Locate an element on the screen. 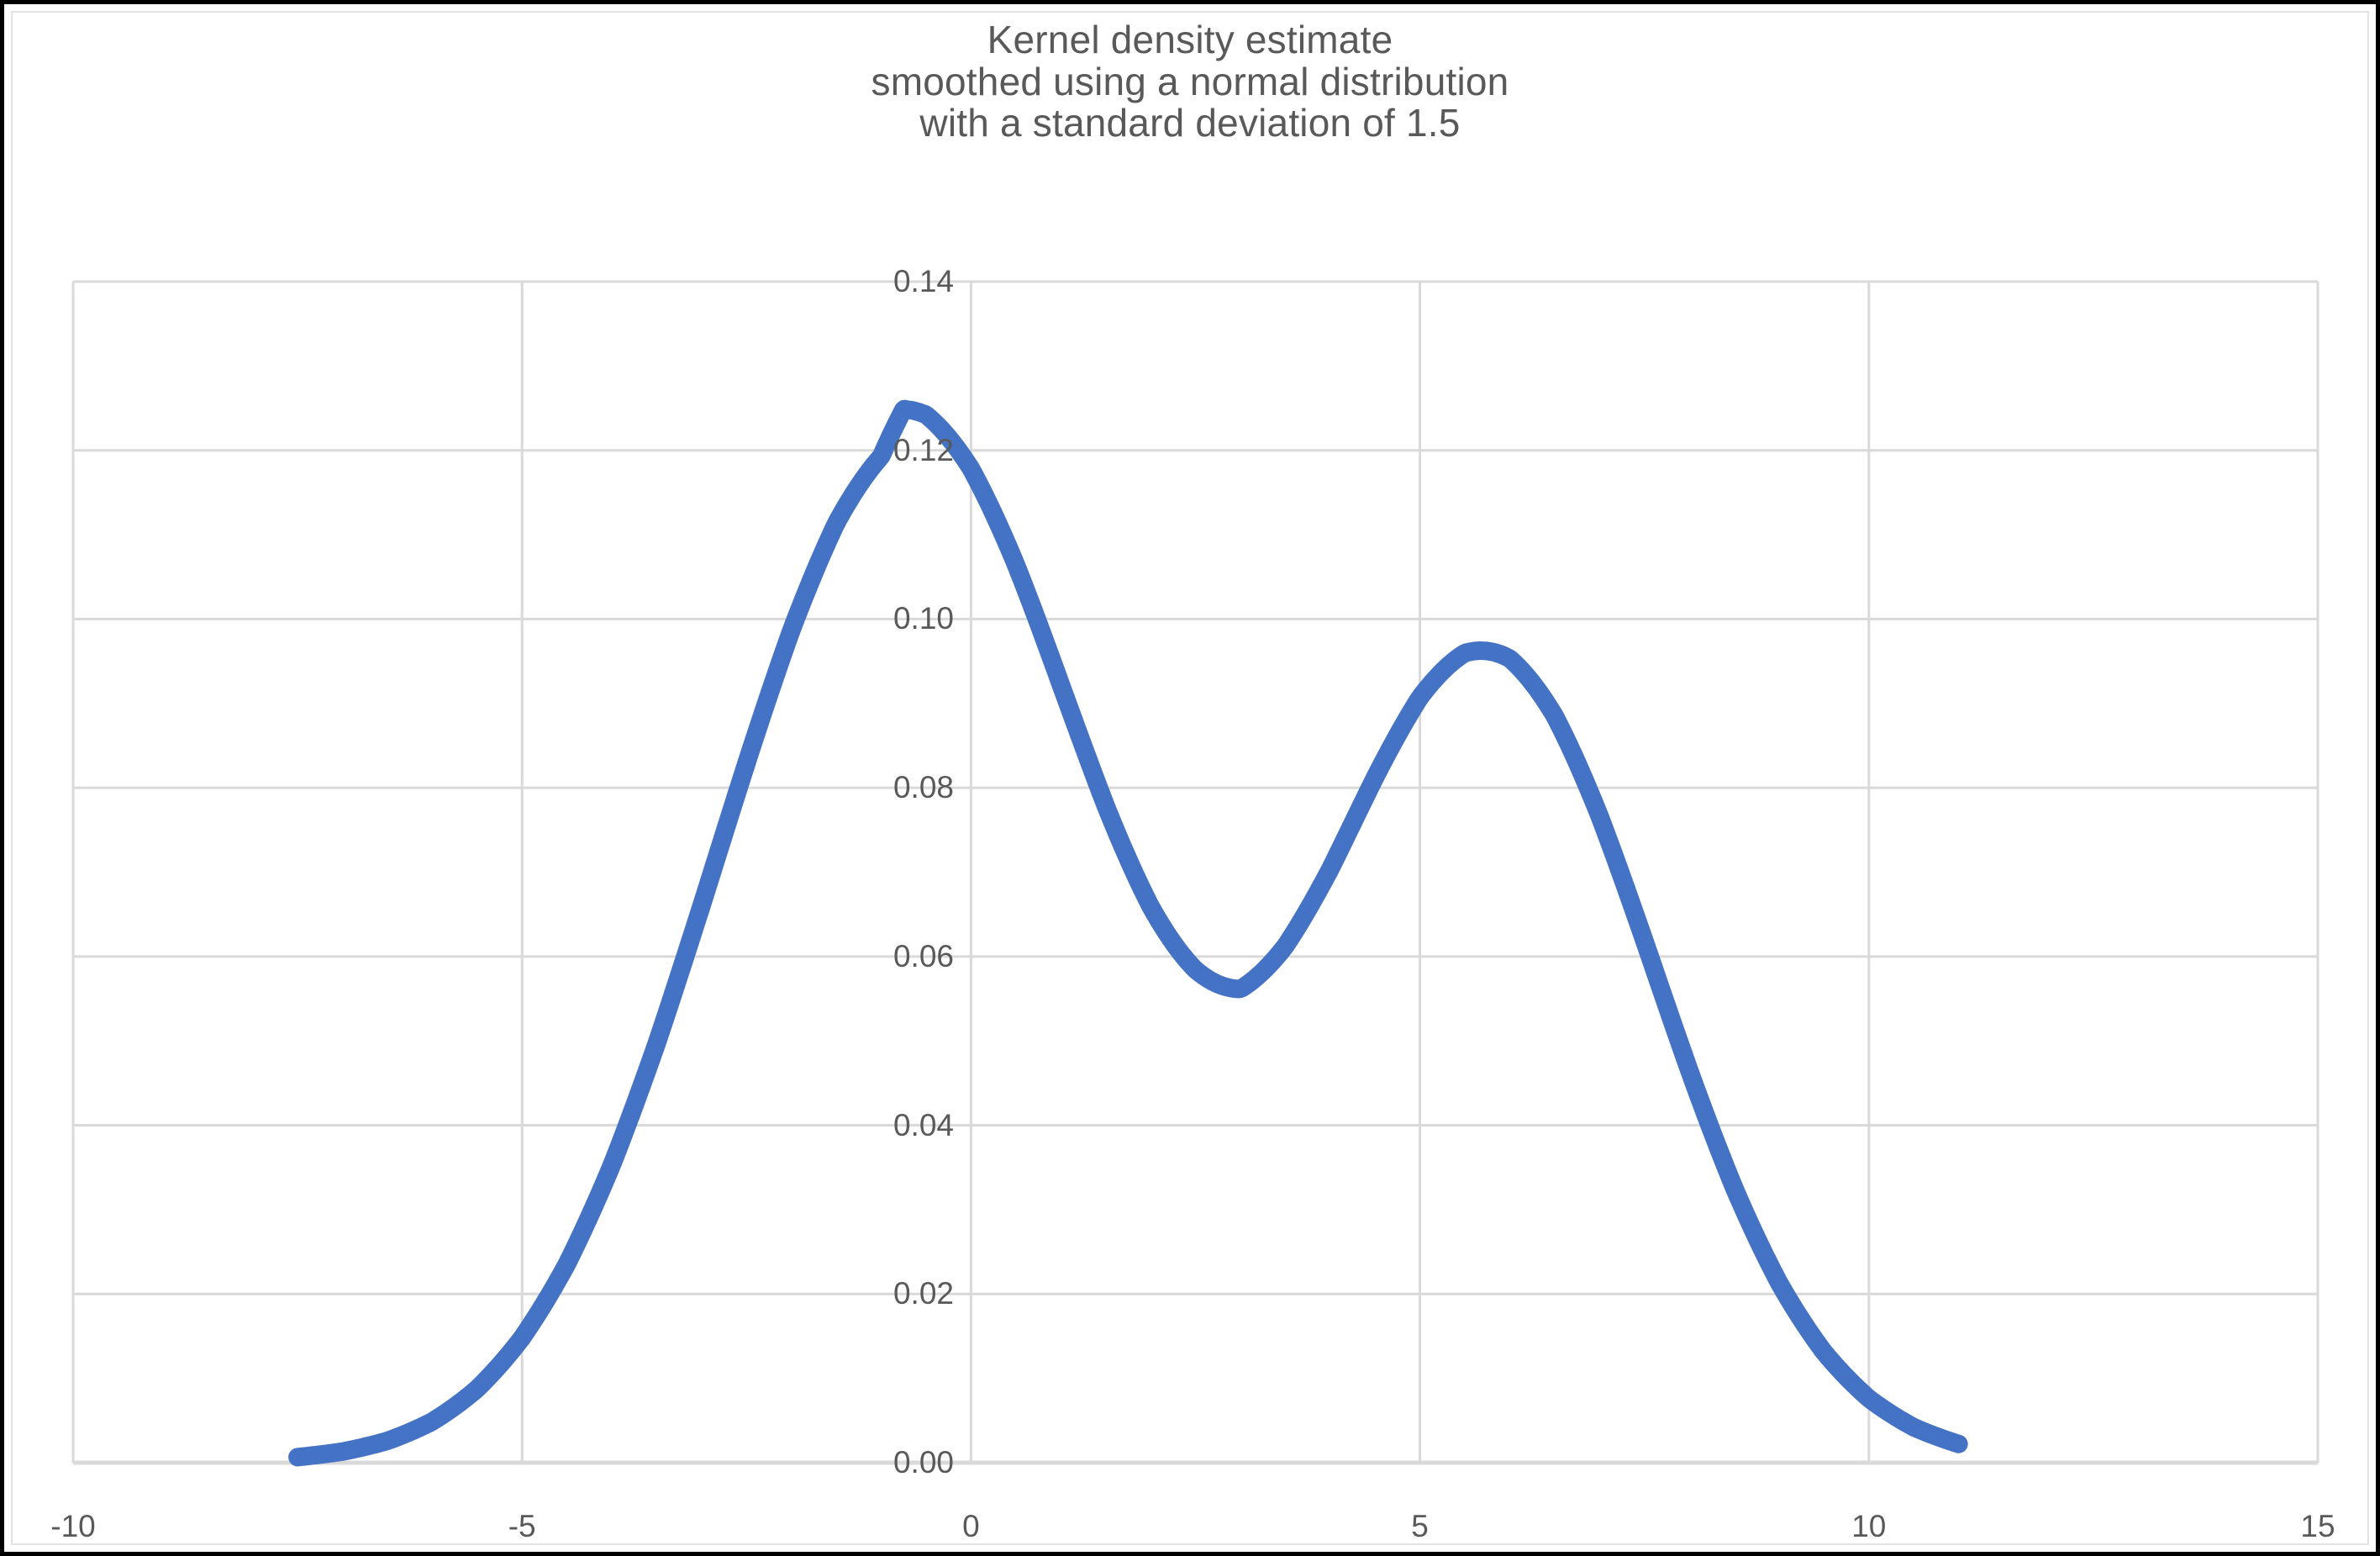 This screenshot has height=1556, width=2380. y-axis-tick-label: 0.10 is located at coordinates (923, 618).